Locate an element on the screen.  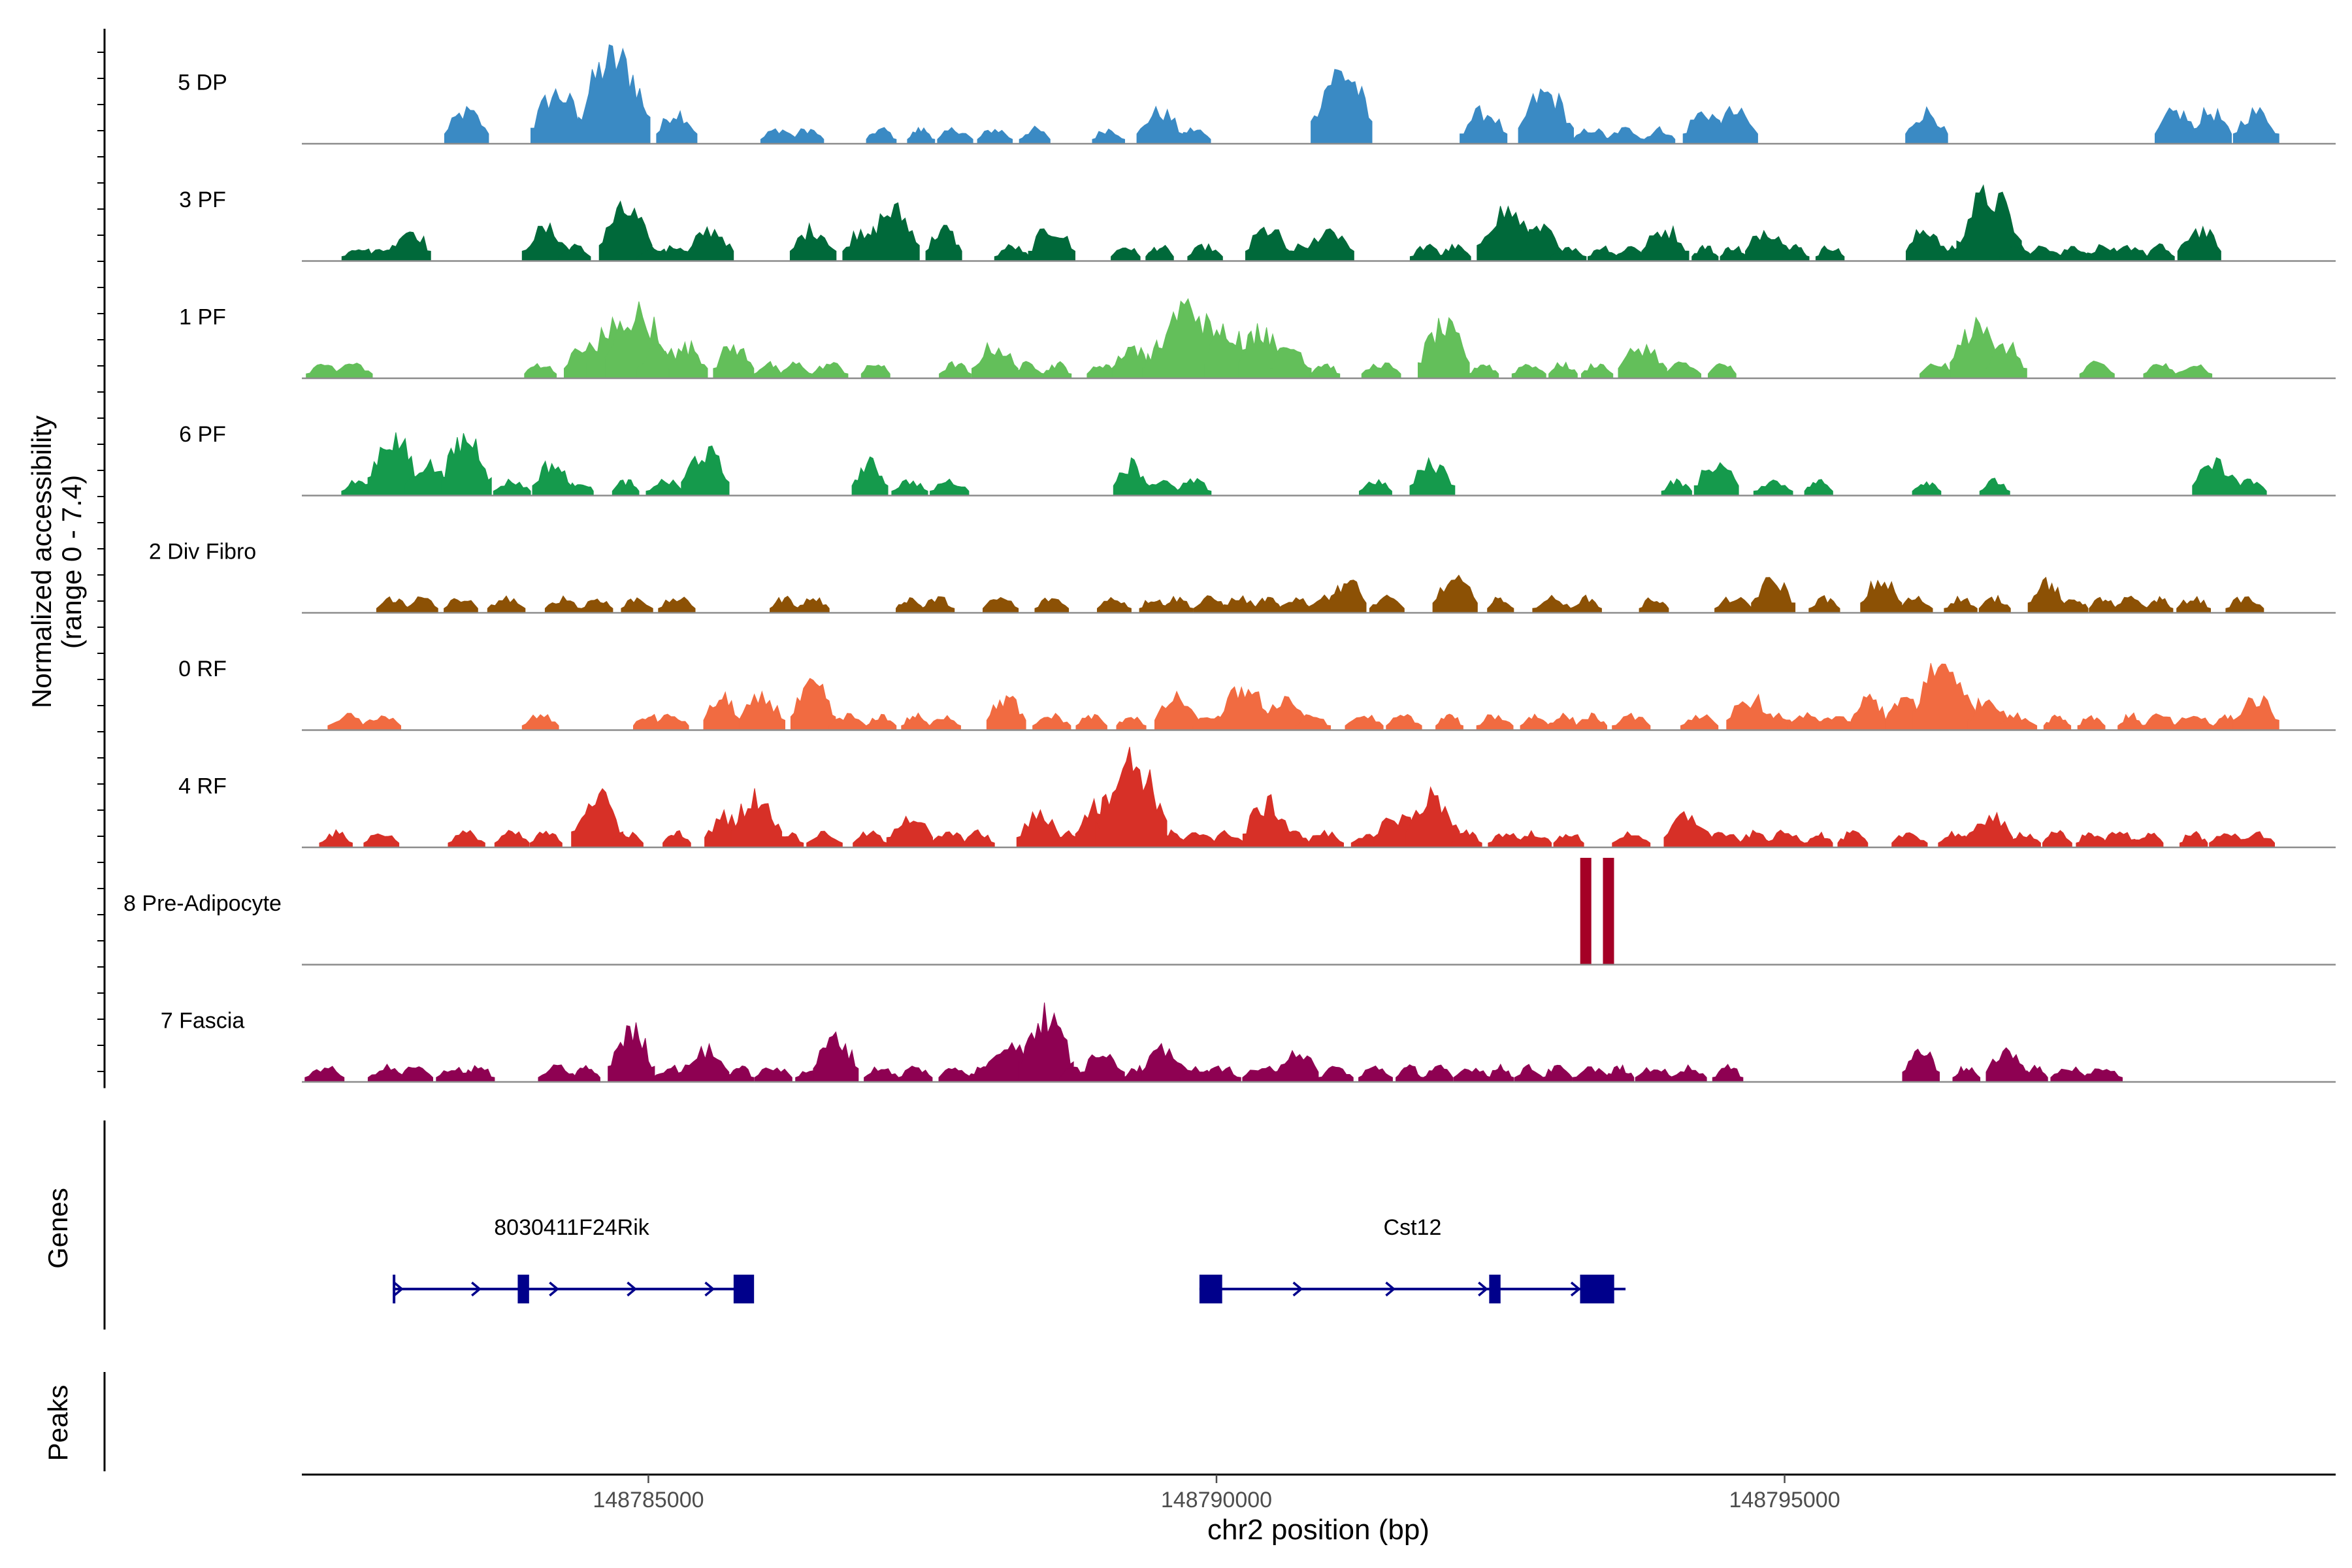
track-1-pf: 1 PF is located at coordinates (1257, 339).